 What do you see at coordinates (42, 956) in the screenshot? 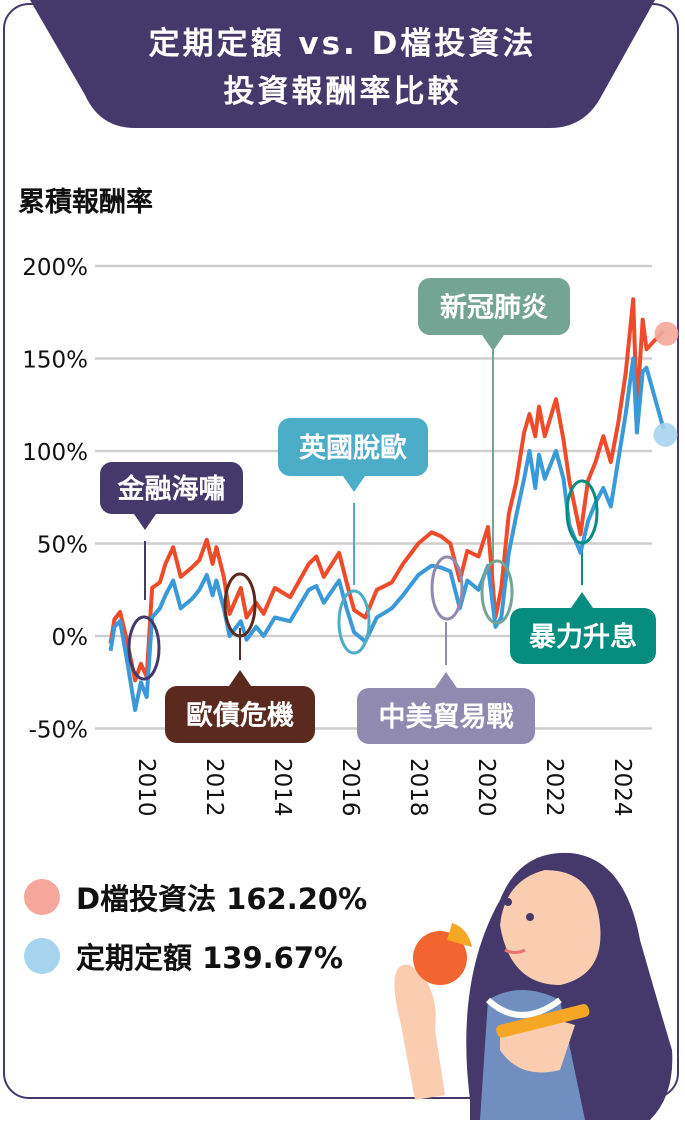
I see `legend-dot-blue-icon` at bounding box center [42, 956].